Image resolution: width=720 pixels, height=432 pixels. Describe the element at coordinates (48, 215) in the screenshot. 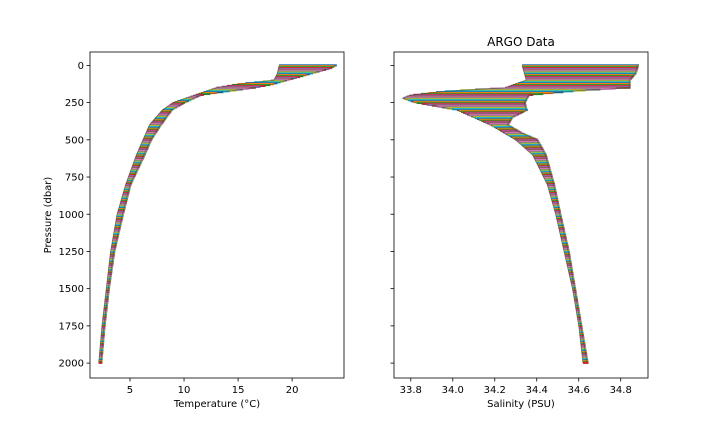

I see `y-axis-label: Pressure (dbar)` at that location.